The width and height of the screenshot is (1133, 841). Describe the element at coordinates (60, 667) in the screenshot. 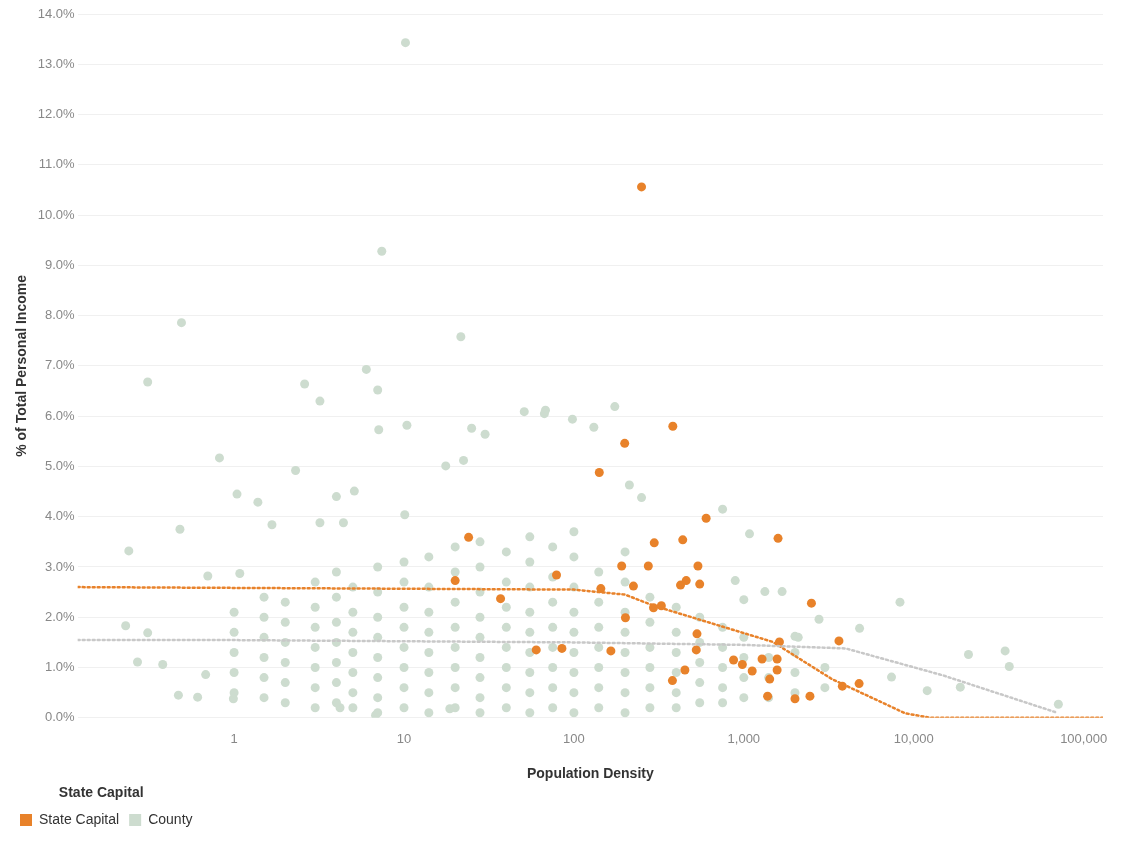

I see `y-tick-label: 1.0%` at that location.